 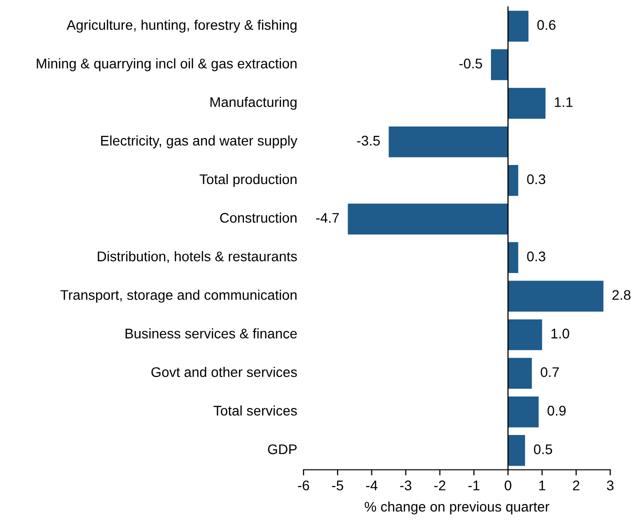 What do you see at coordinates (543, 449) in the screenshot?
I see `data-label: 0.5` at bounding box center [543, 449].